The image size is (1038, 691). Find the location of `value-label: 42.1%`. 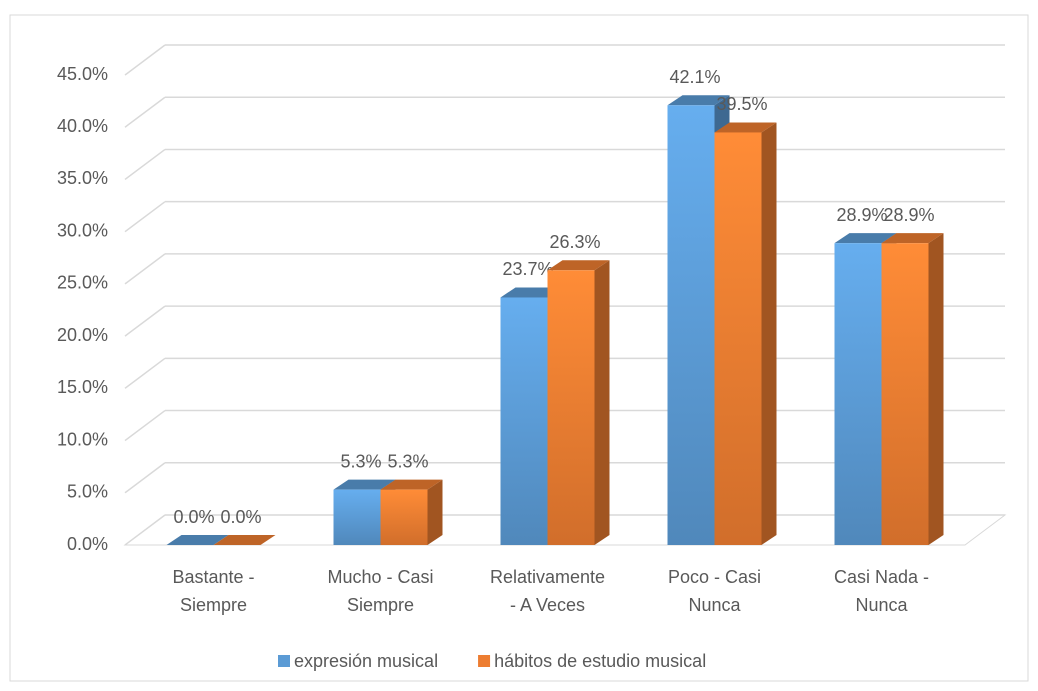

value-label: 42.1% is located at coordinates (694, 77).